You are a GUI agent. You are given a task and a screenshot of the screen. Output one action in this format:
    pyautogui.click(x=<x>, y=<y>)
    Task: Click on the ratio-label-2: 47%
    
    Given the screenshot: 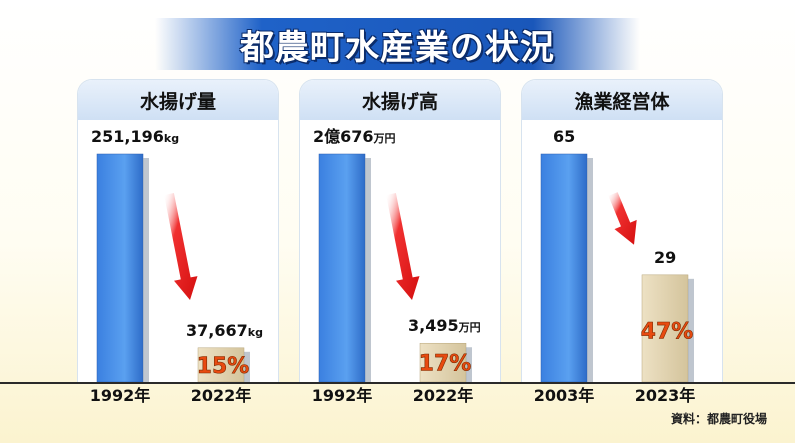 What is the action you would take?
    pyautogui.click(x=667, y=331)
    